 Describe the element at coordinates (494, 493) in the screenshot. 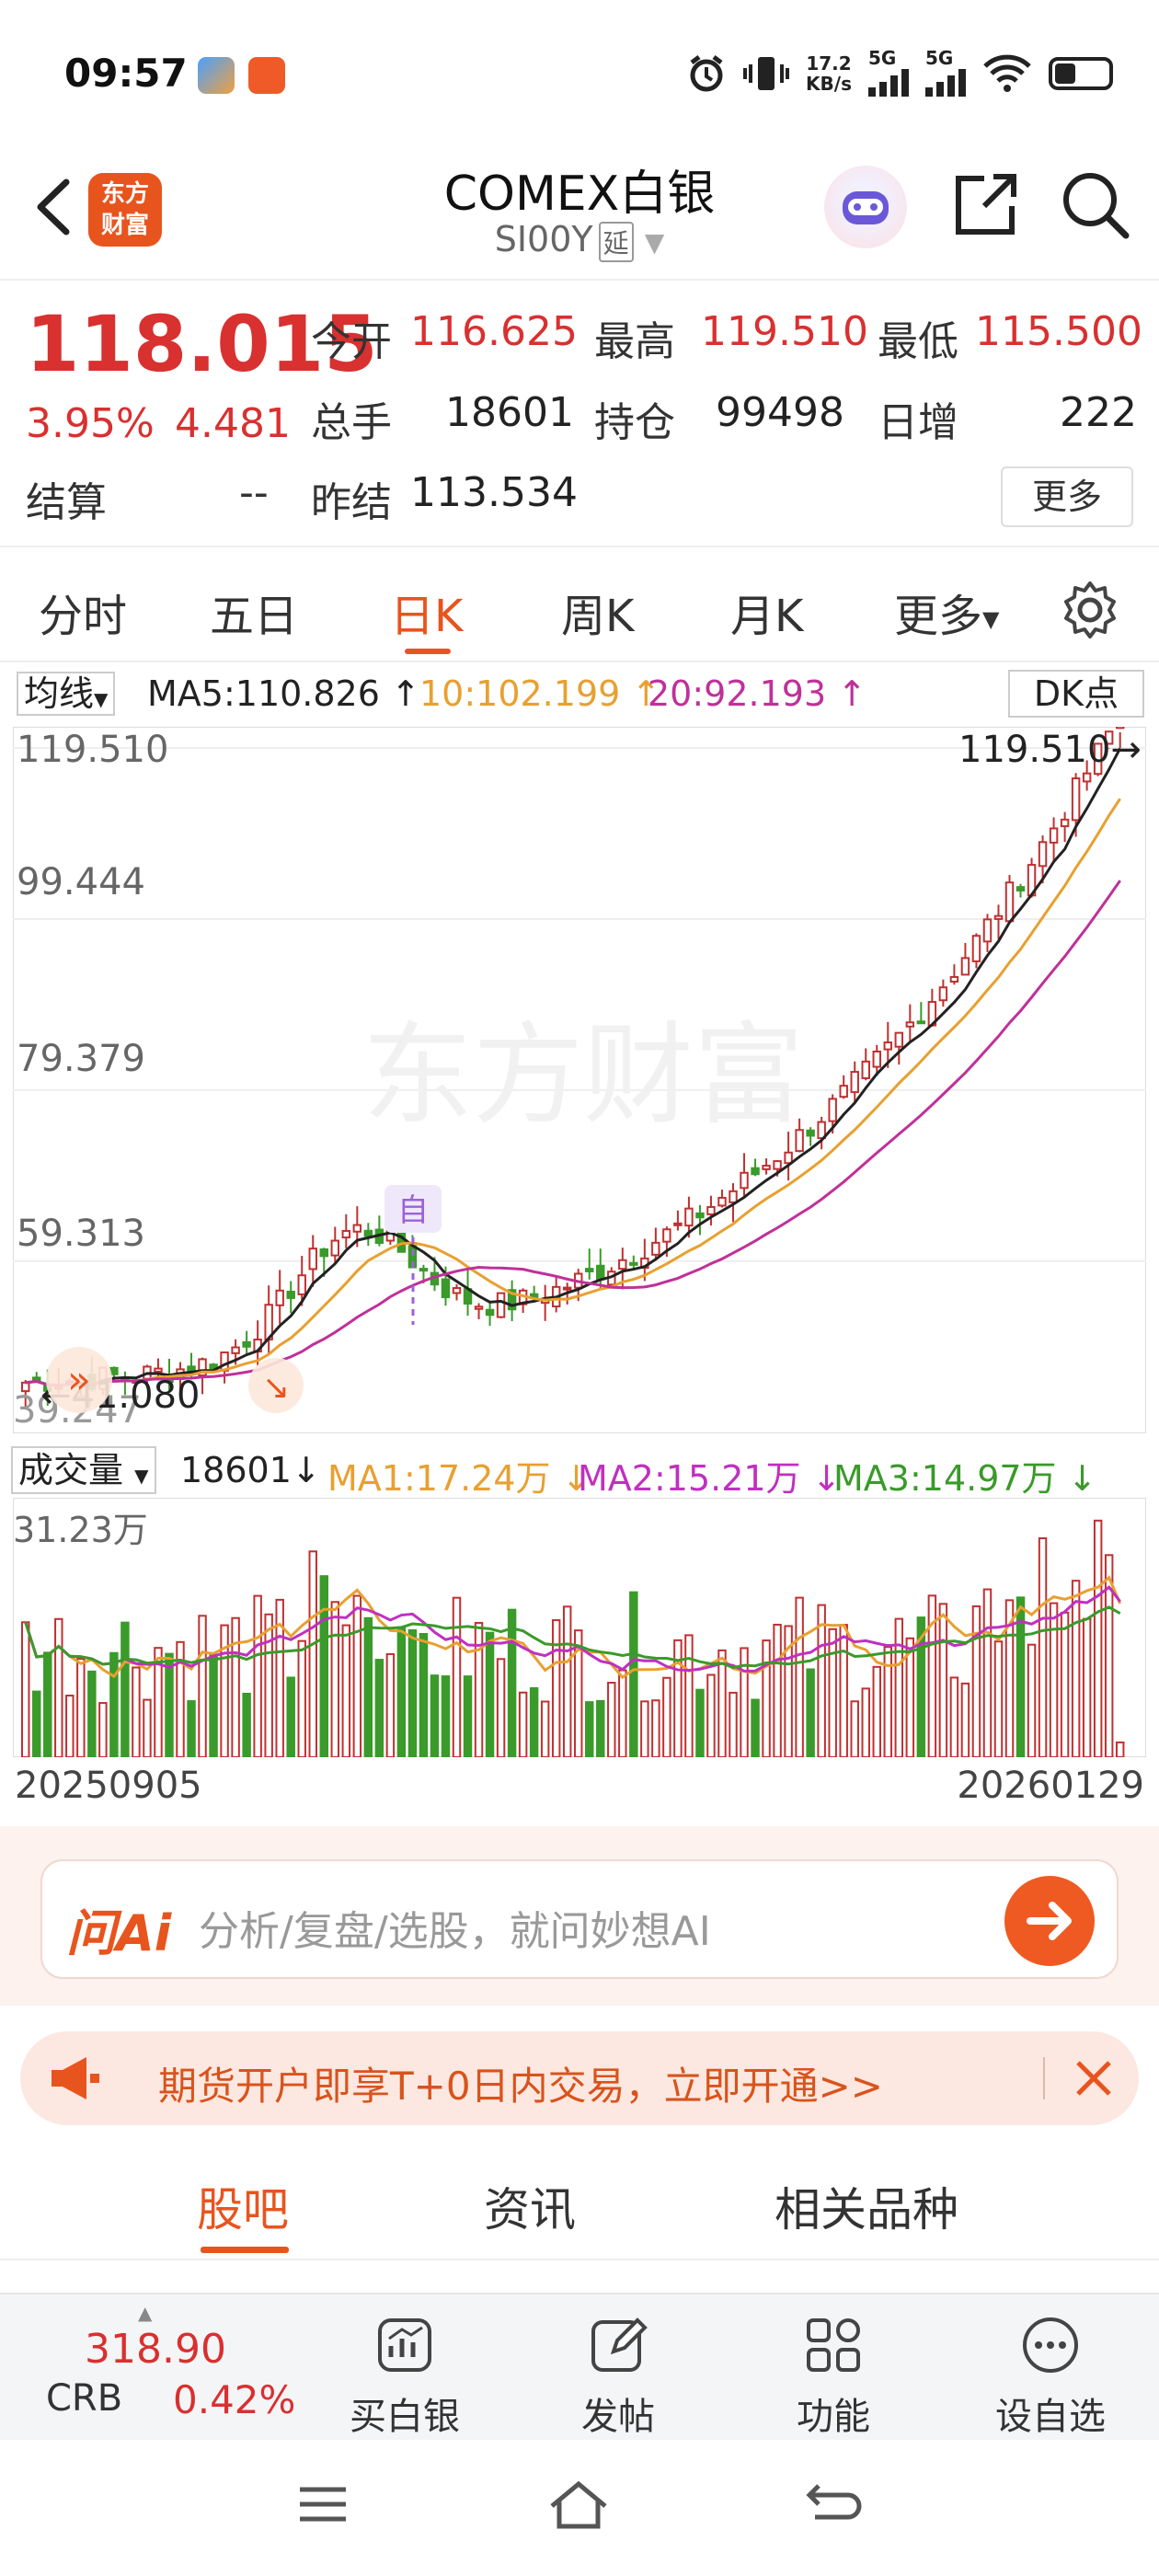

I see `prev-settle-value: 113.534` at that location.